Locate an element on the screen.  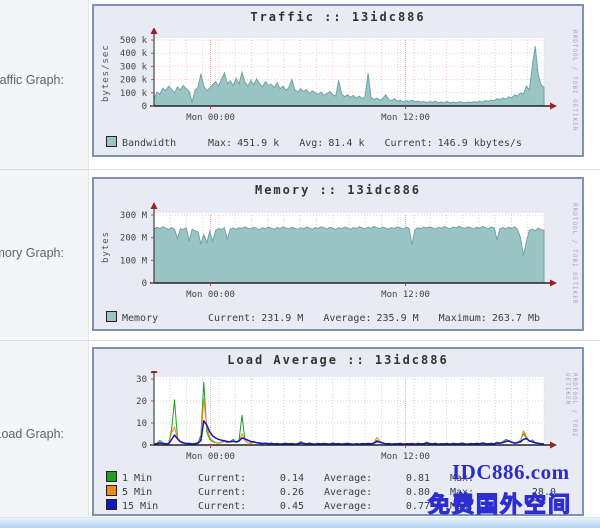
svg-text: 400 k is located at coordinates (134, 54).